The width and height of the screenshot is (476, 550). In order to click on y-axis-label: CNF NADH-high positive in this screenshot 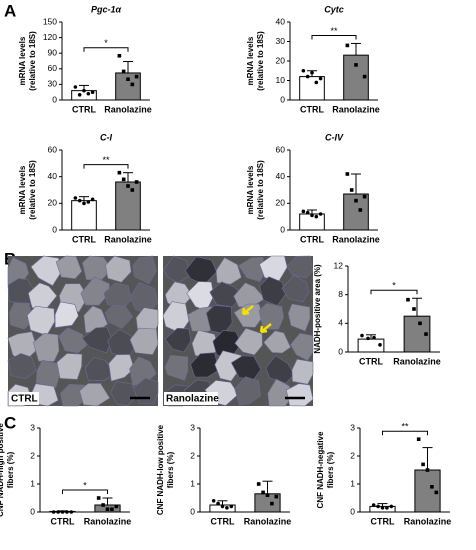, I will do `click(2, 470)`.